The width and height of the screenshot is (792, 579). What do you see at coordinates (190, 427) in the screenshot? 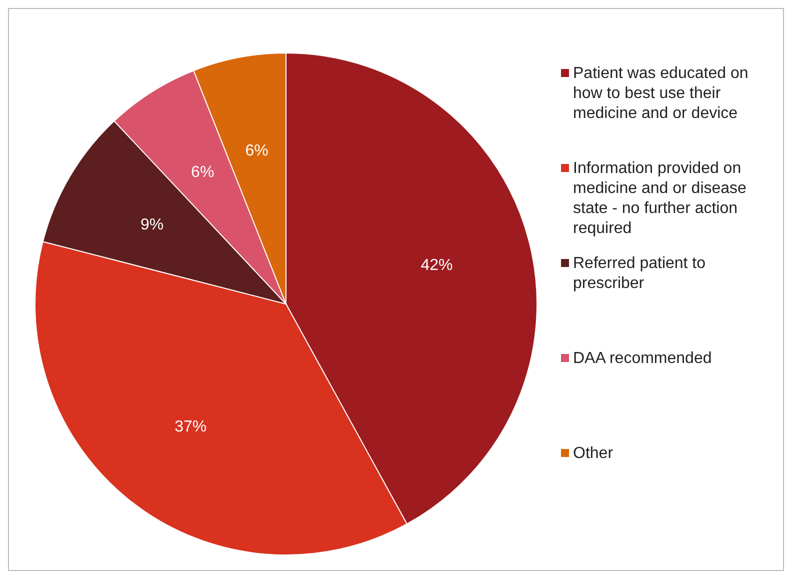
I see `data-label: 37%` at bounding box center [190, 427].